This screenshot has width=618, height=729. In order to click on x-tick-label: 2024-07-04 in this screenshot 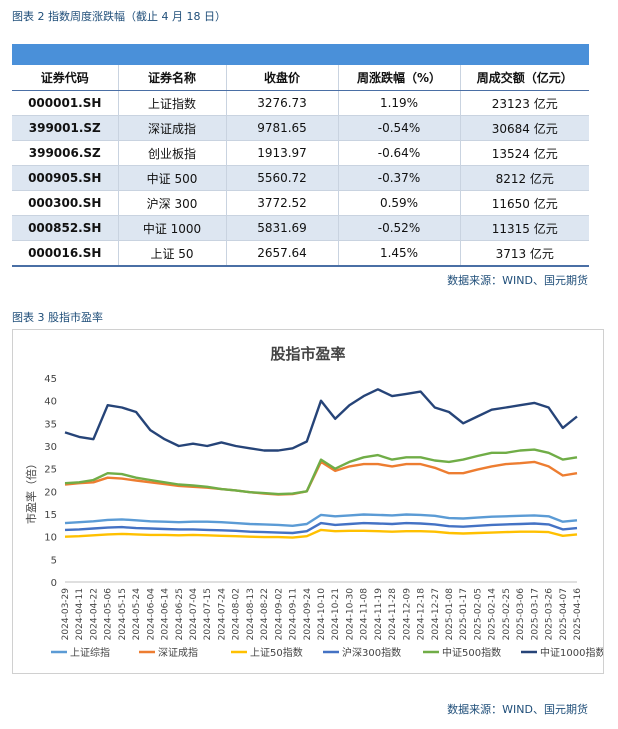, I will do `click(194, 614)`.